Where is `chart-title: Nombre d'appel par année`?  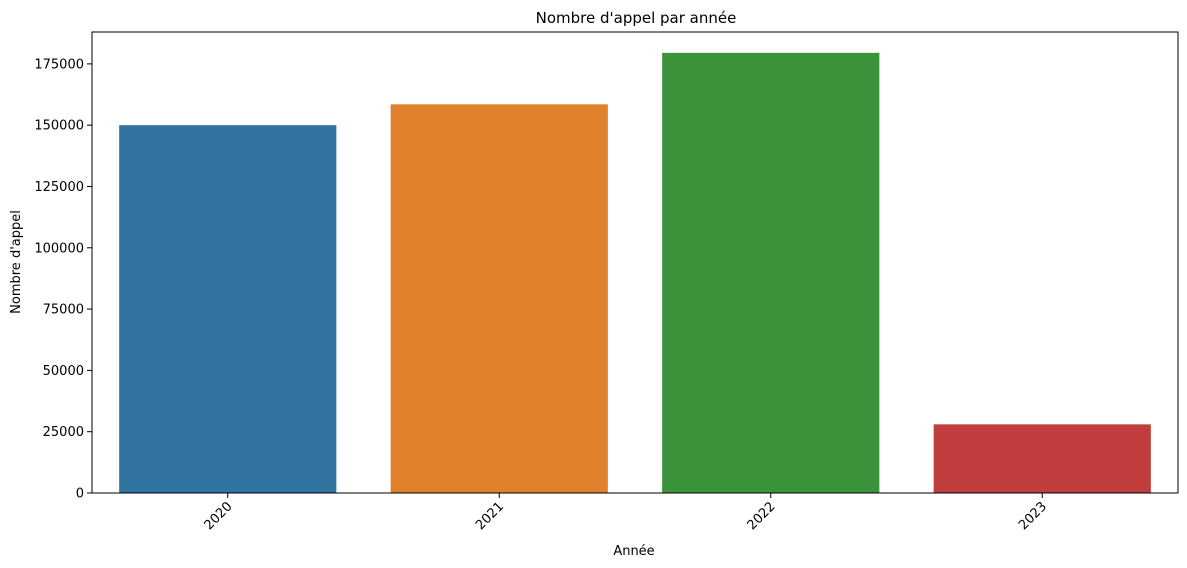 chart-title: Nombre d'appel par année is located at coordinates (636, 18).